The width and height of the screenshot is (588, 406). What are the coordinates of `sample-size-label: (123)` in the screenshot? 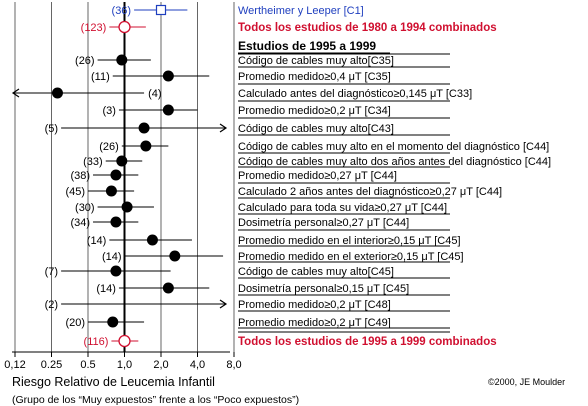 It's located at (94, 28).